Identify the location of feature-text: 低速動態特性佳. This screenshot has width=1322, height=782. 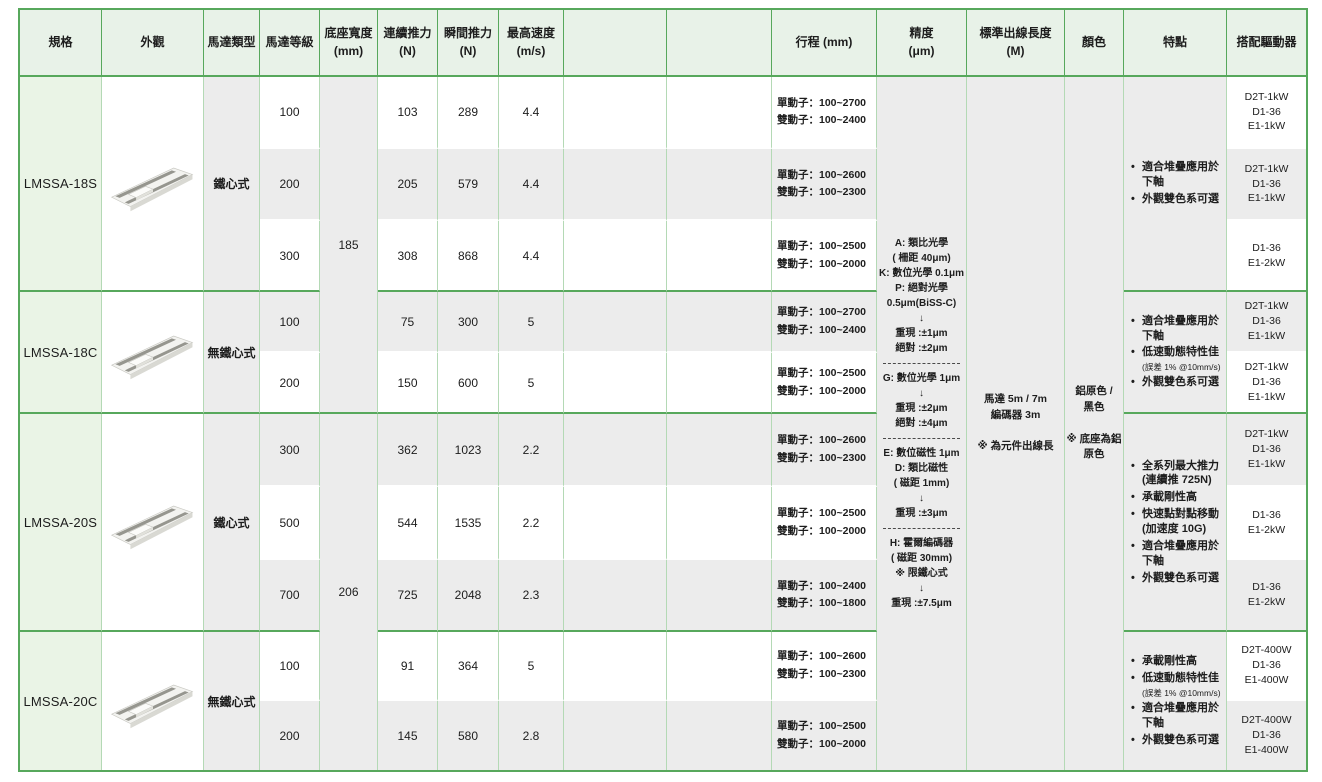
(1180, 352).